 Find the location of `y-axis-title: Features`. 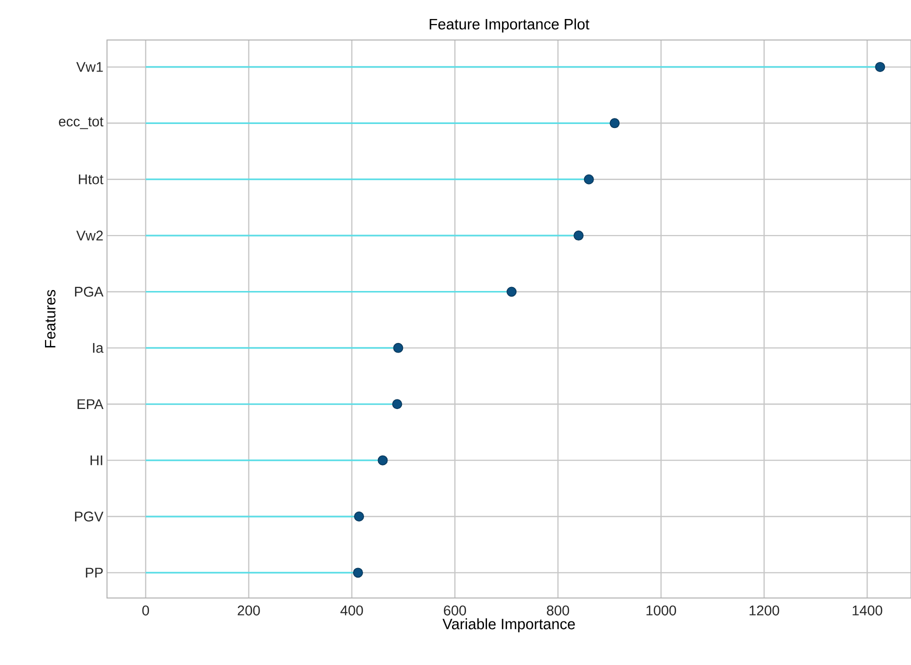

y-axis-title: Features is located at coordinates (50, 319).